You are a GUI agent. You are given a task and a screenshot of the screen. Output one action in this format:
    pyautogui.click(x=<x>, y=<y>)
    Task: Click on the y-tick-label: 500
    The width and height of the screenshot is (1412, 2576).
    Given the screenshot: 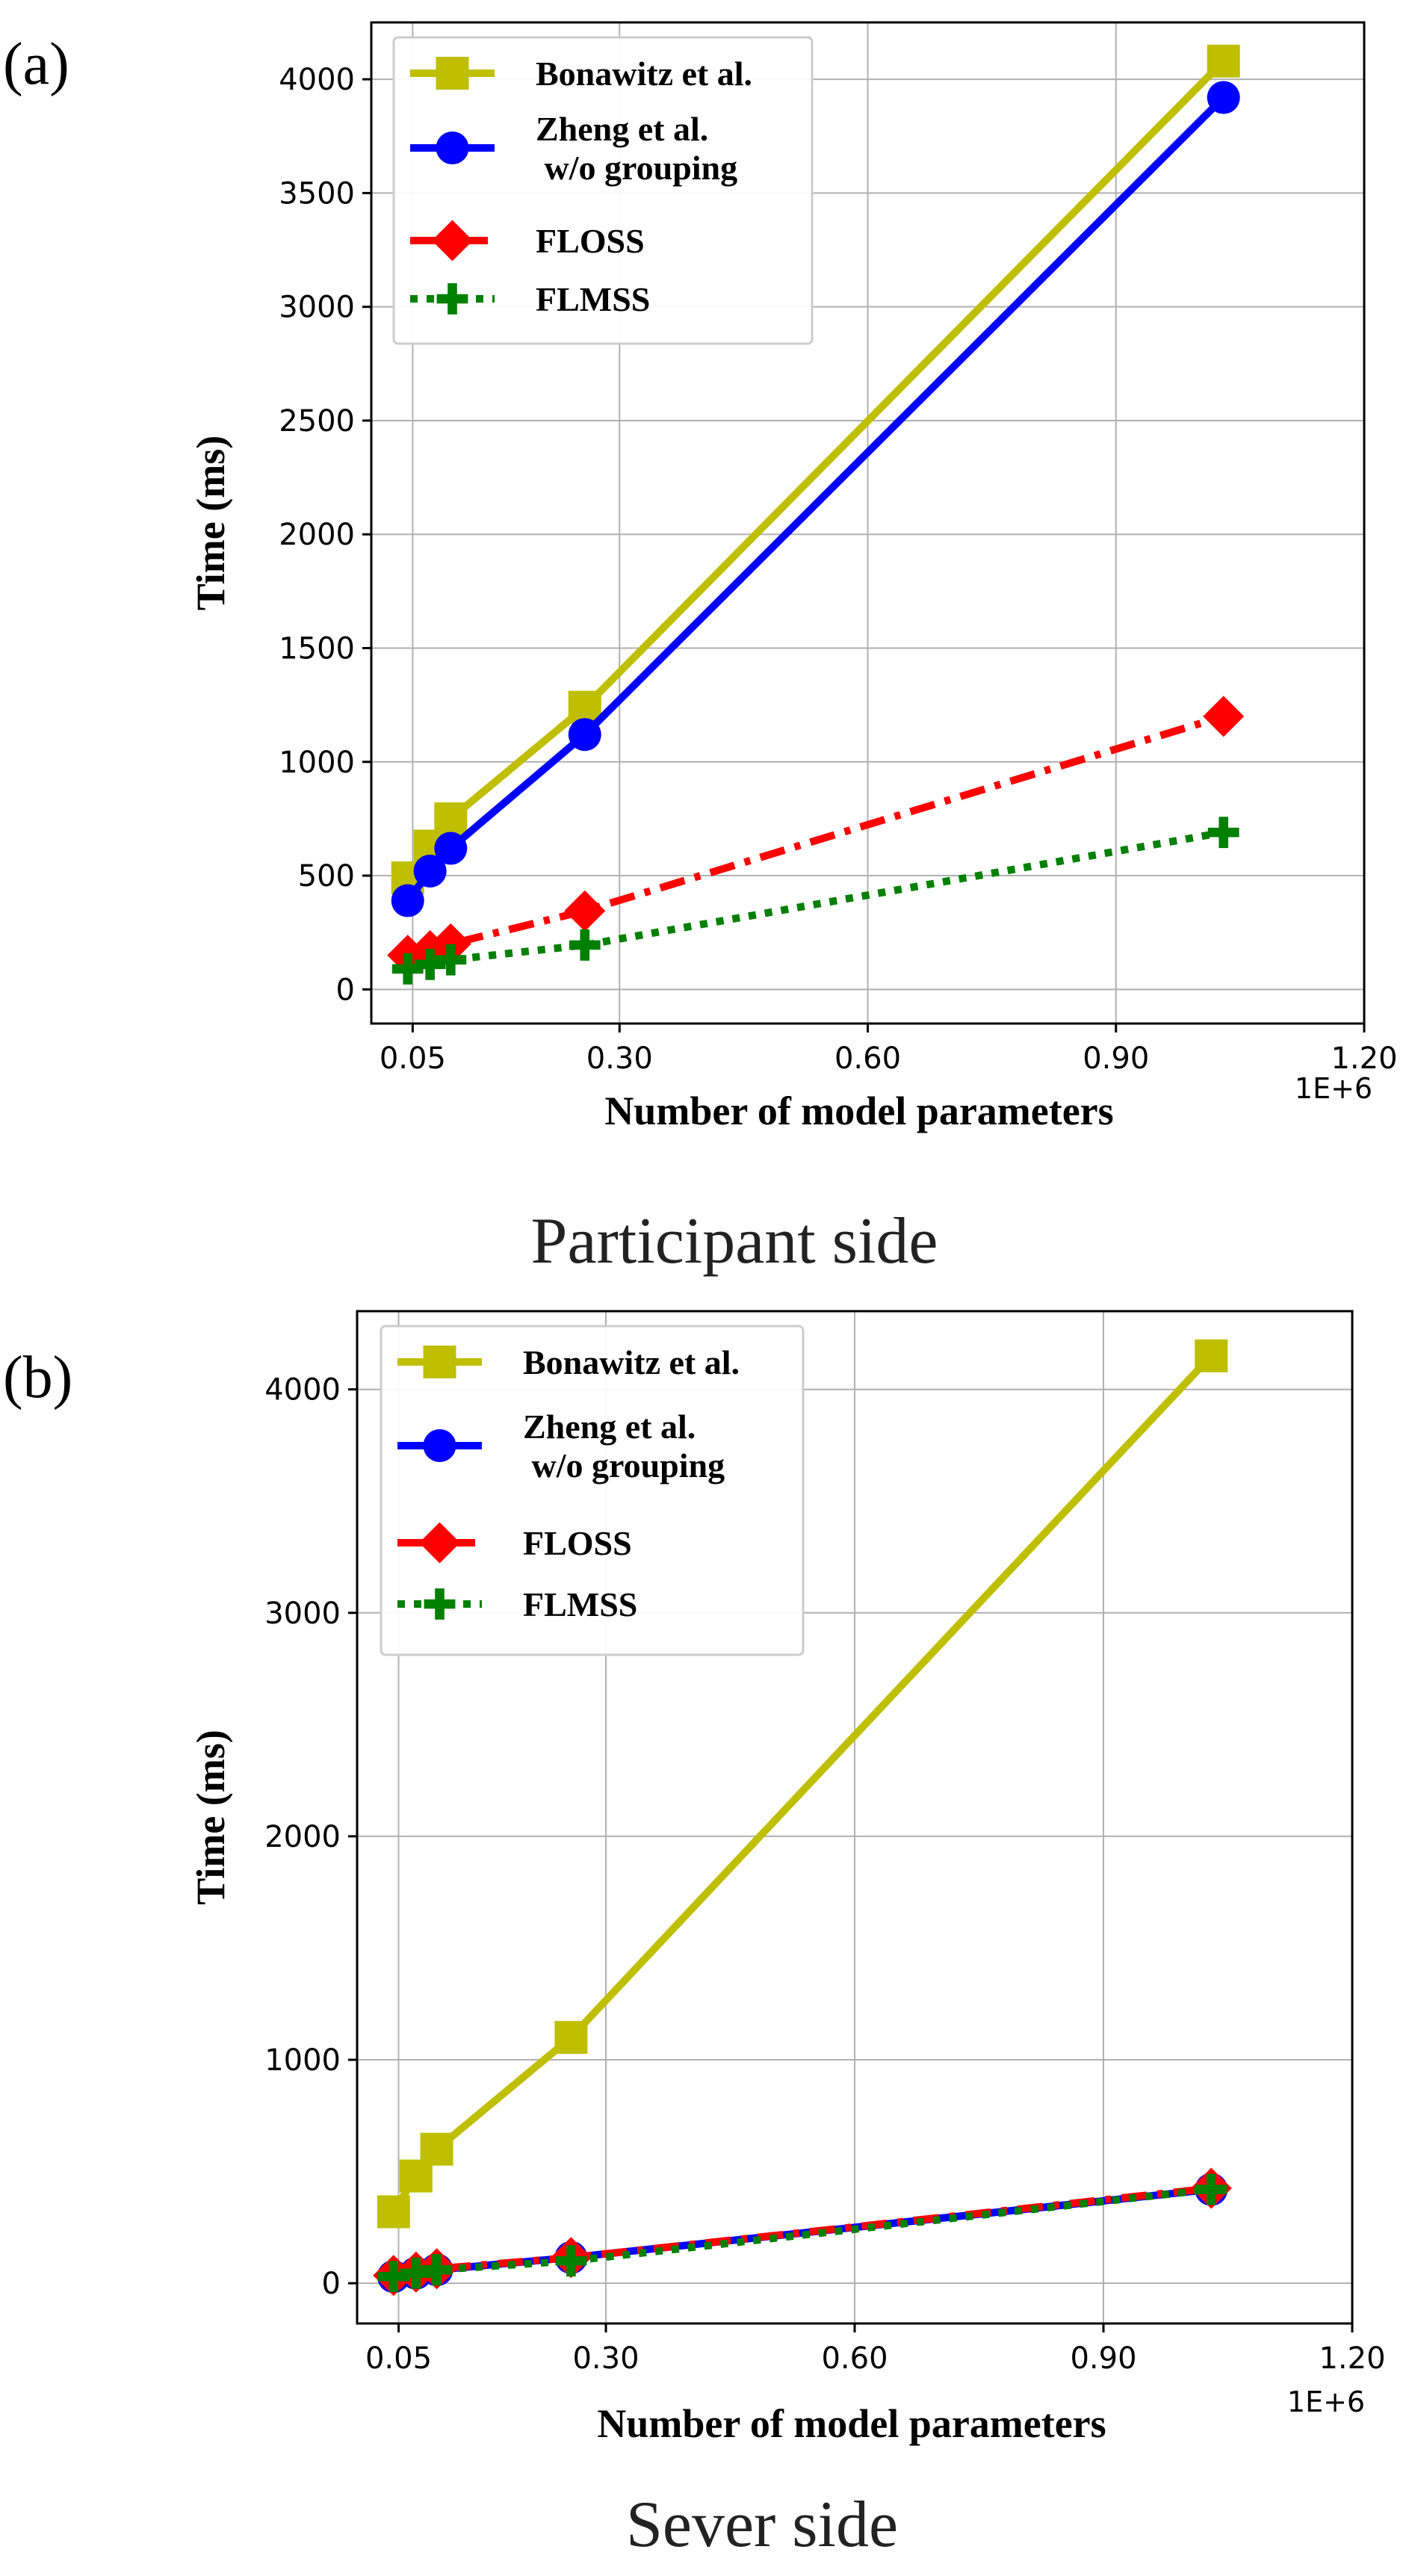 What is the action you would take?
    pyautogui.click(x=326, y=876)
    